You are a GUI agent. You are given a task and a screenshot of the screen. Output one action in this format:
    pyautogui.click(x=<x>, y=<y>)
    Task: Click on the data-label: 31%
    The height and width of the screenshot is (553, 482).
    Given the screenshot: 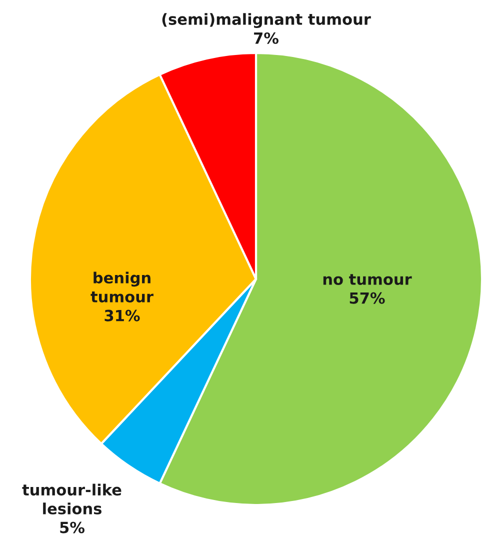 What is the action you would take?
    pyautogui.click(x=122, y=316)
    